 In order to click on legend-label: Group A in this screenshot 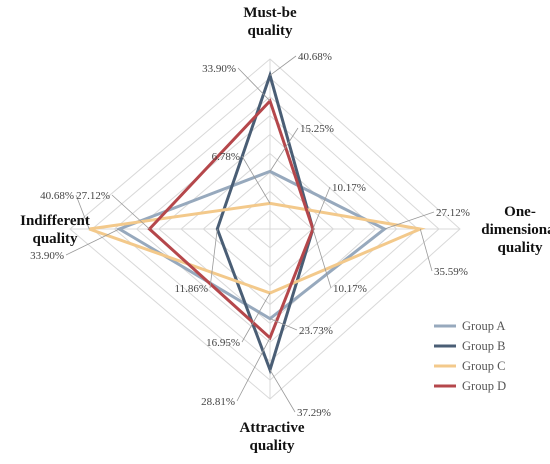, I will do `click(483, 326)`.